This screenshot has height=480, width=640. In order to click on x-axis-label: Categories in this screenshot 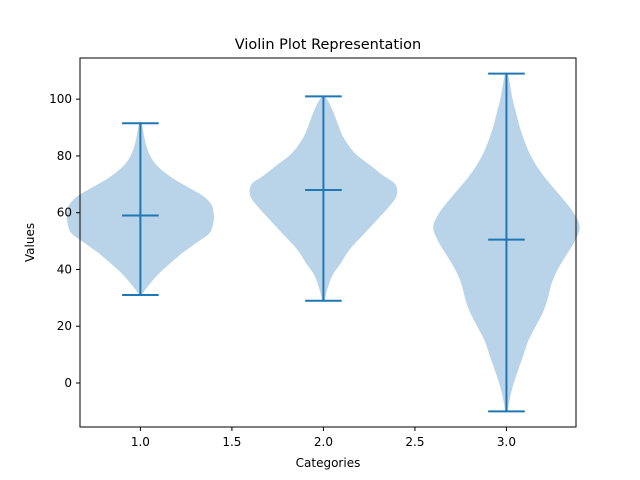, I will do `click(328, 463)`.